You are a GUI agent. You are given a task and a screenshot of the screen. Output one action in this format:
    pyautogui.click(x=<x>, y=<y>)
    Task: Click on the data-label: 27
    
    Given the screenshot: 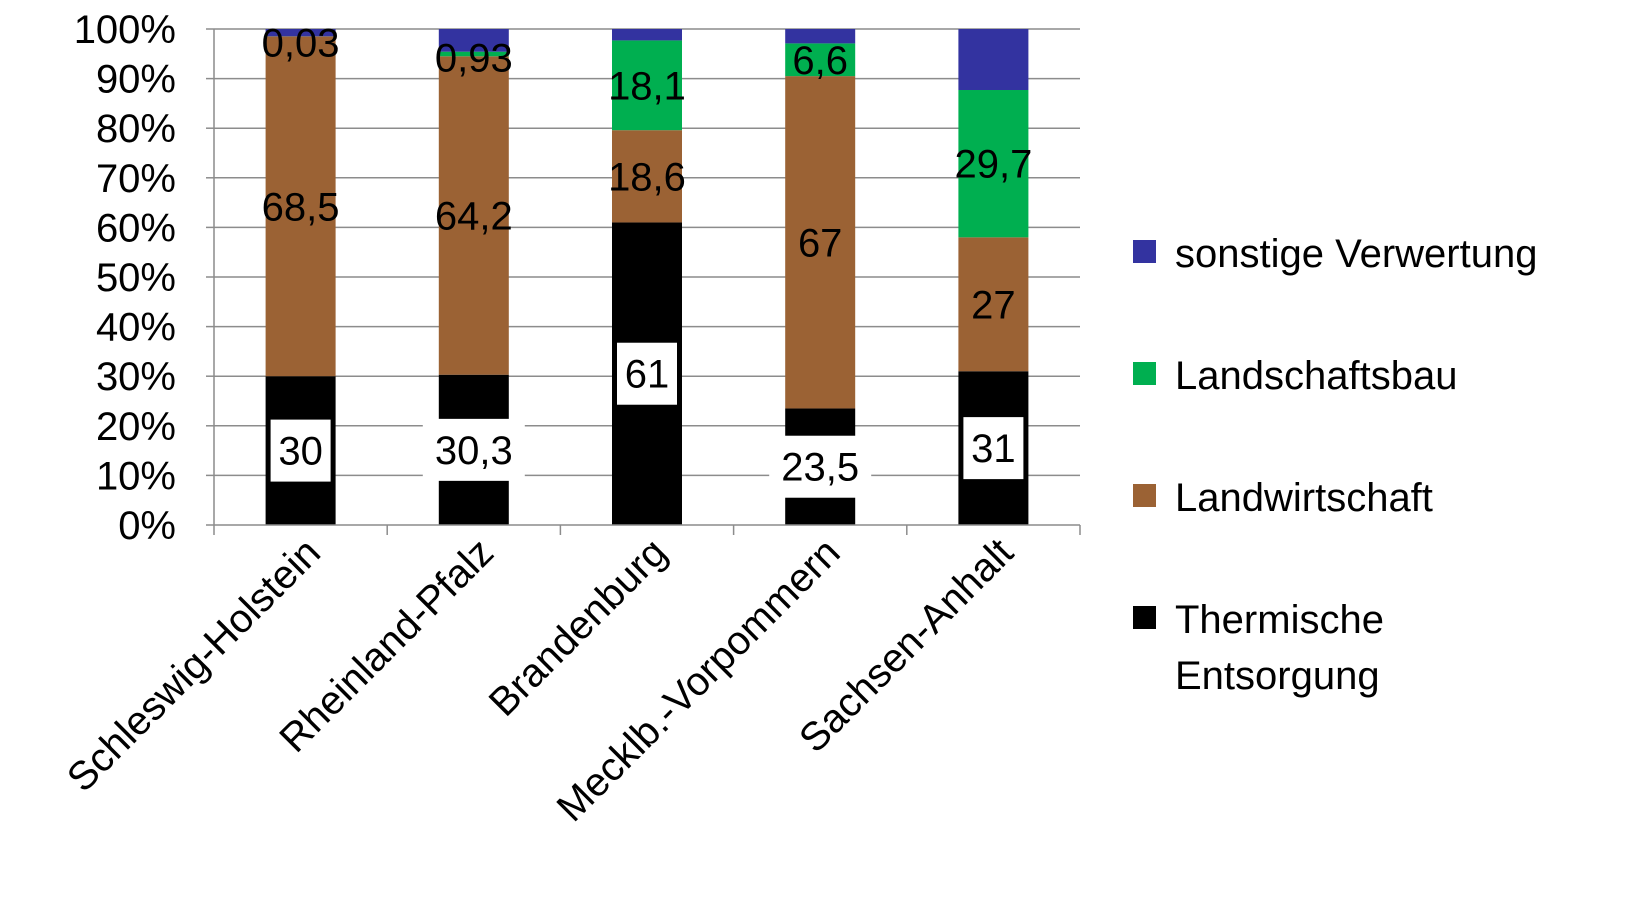 What is the action you would take?
    pyautogui.click(x=993, y=305)
    